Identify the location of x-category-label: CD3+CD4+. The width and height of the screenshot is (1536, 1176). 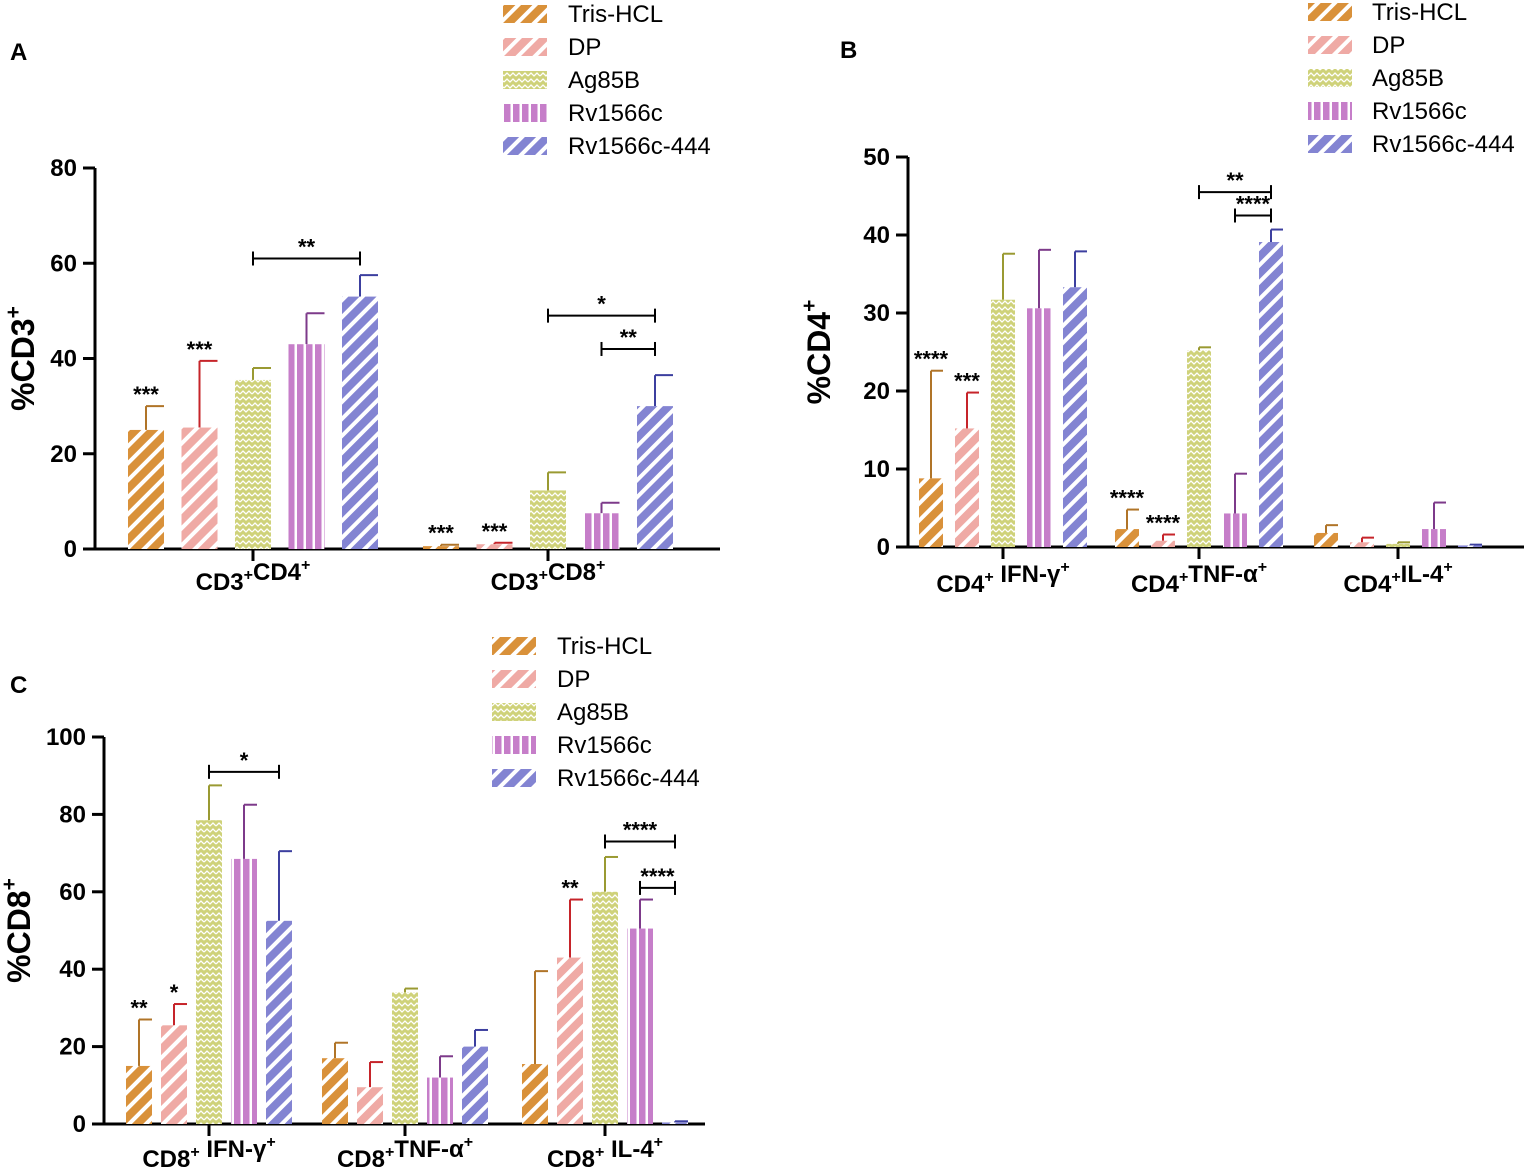
(253, 576).